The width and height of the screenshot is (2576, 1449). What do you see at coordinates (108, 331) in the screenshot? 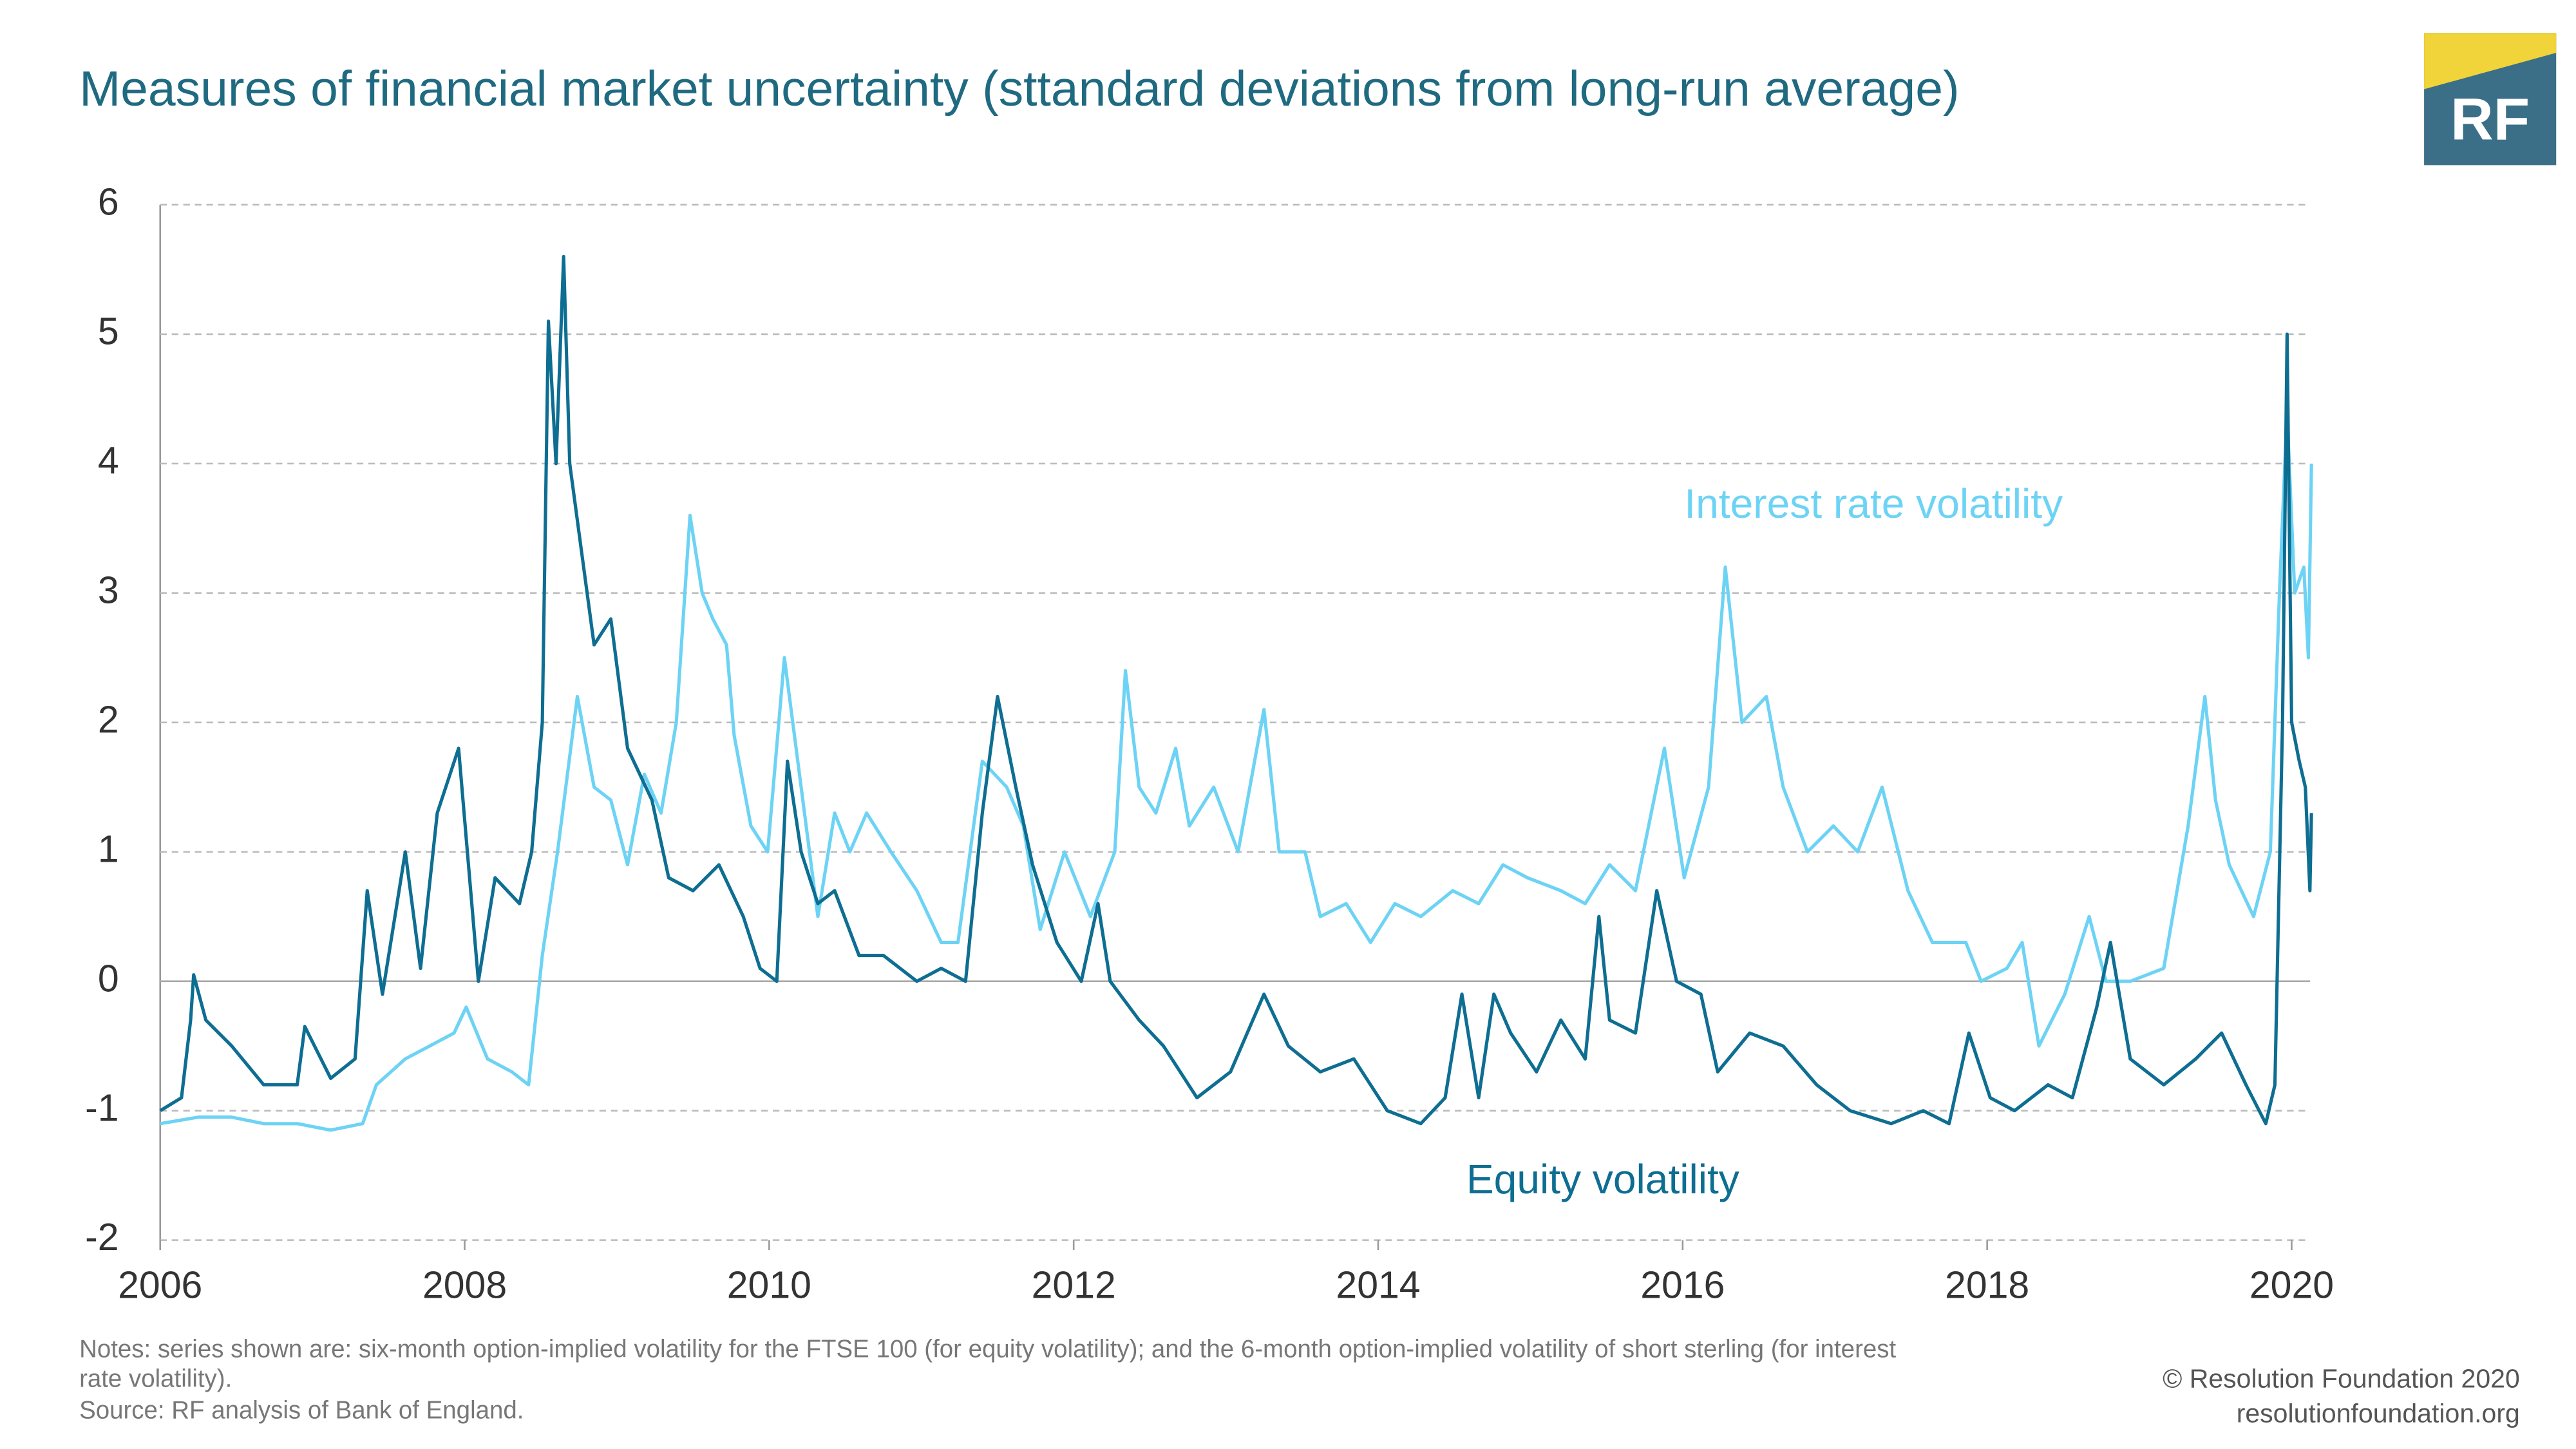
I see `y-tick-label: 5` at bounding box center [108, 331].